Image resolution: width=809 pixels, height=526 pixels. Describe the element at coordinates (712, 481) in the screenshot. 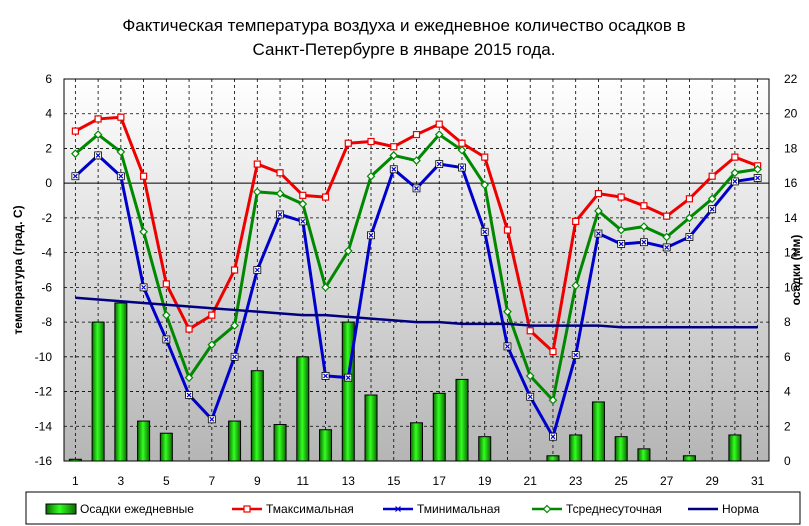

I see `x-tick-label: 29` at that location.